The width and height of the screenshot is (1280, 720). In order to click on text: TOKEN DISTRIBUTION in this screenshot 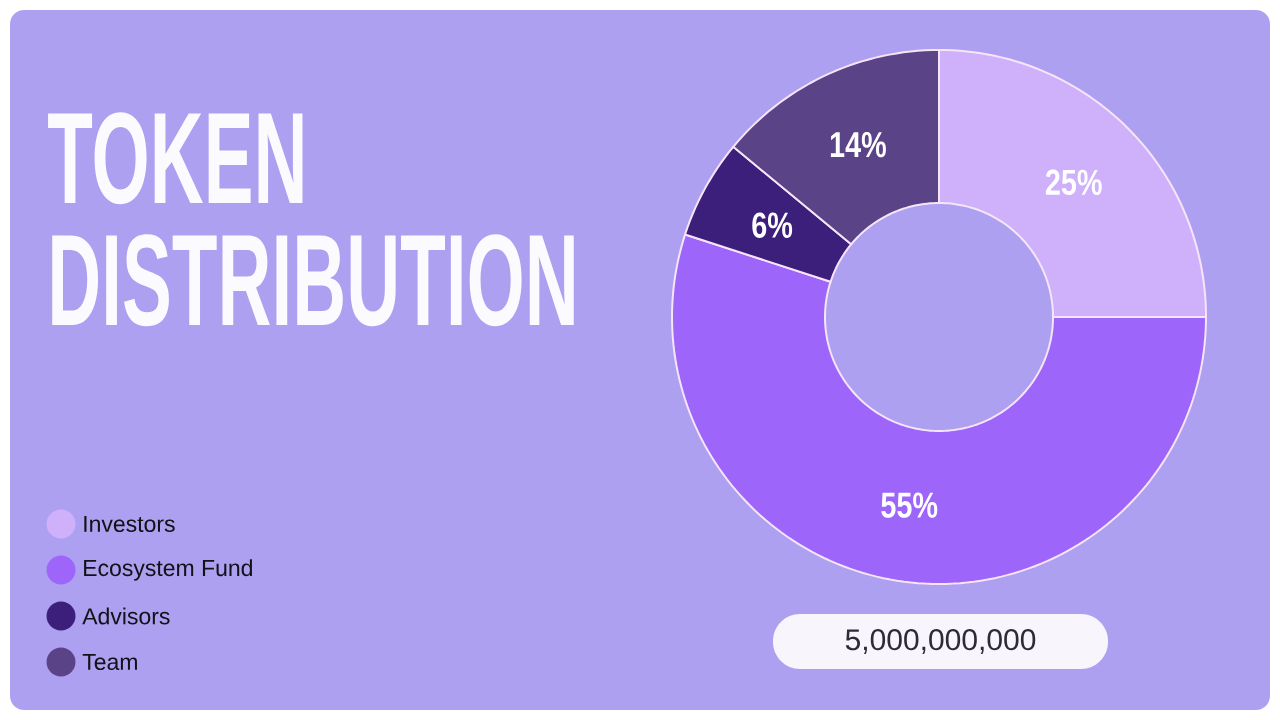, I will do `click(311, 219)`.